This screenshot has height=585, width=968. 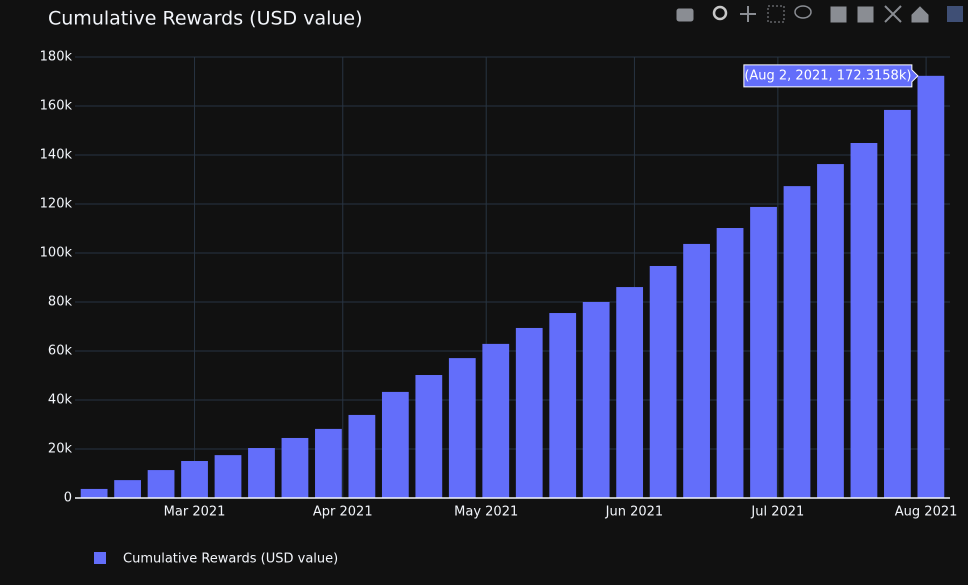 What do you see at coordinates (776, 14) in the screenshot?
I see `select-icon` at bounding box center [776, 14].